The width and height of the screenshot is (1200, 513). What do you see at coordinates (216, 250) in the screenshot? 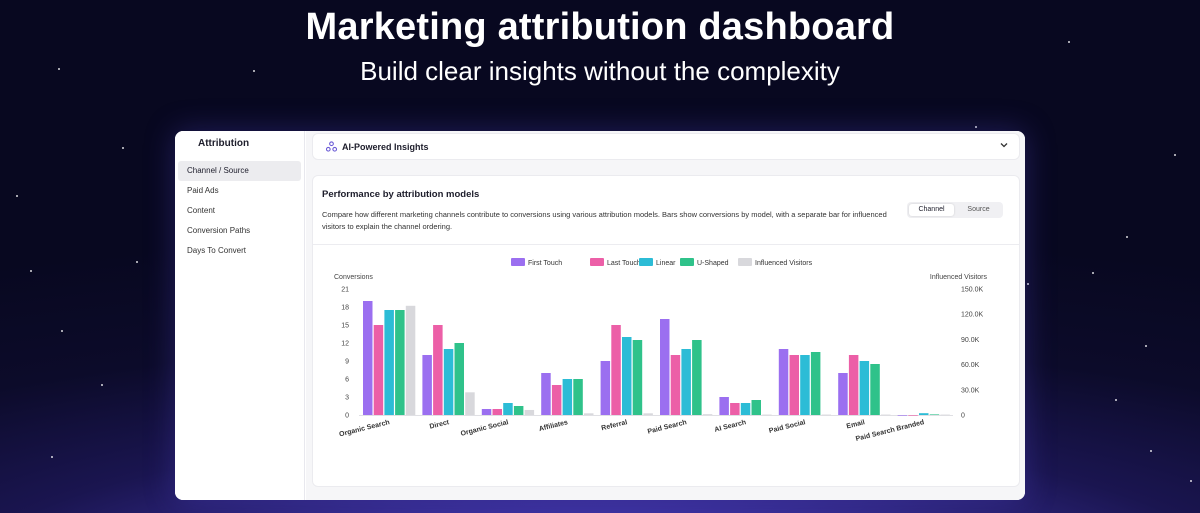
I see `sidebar-item-days-to-convert: Days To Convert` at bounding box center [216, 250].